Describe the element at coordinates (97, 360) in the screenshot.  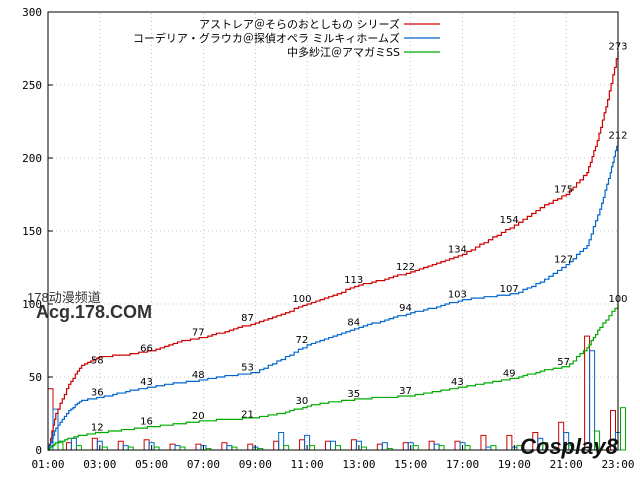
I see `data-label: 58` at that location.